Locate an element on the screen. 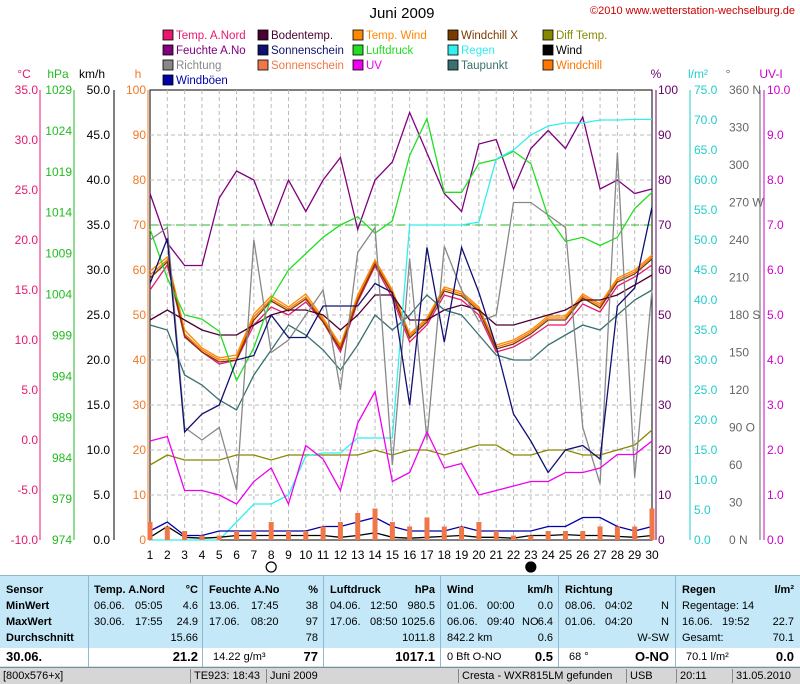  dir-avg: W-SW is located at coordinates (653, 638).